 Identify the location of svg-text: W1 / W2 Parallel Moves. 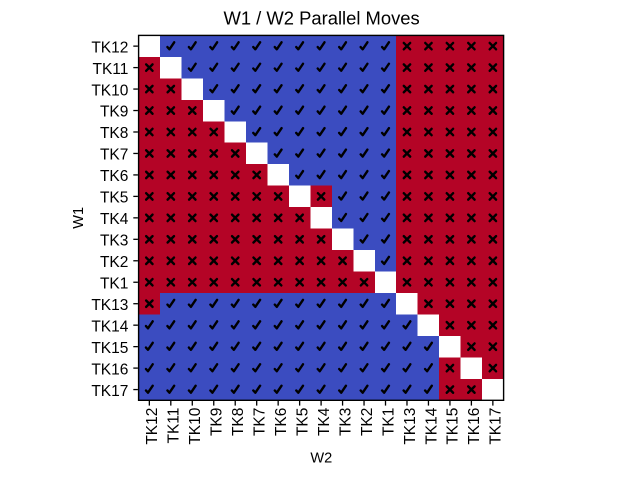
(321, 18).